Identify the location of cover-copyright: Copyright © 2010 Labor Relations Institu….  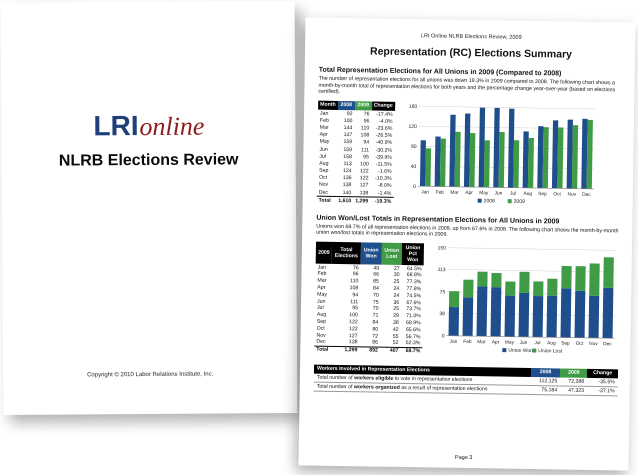
(150, 375).